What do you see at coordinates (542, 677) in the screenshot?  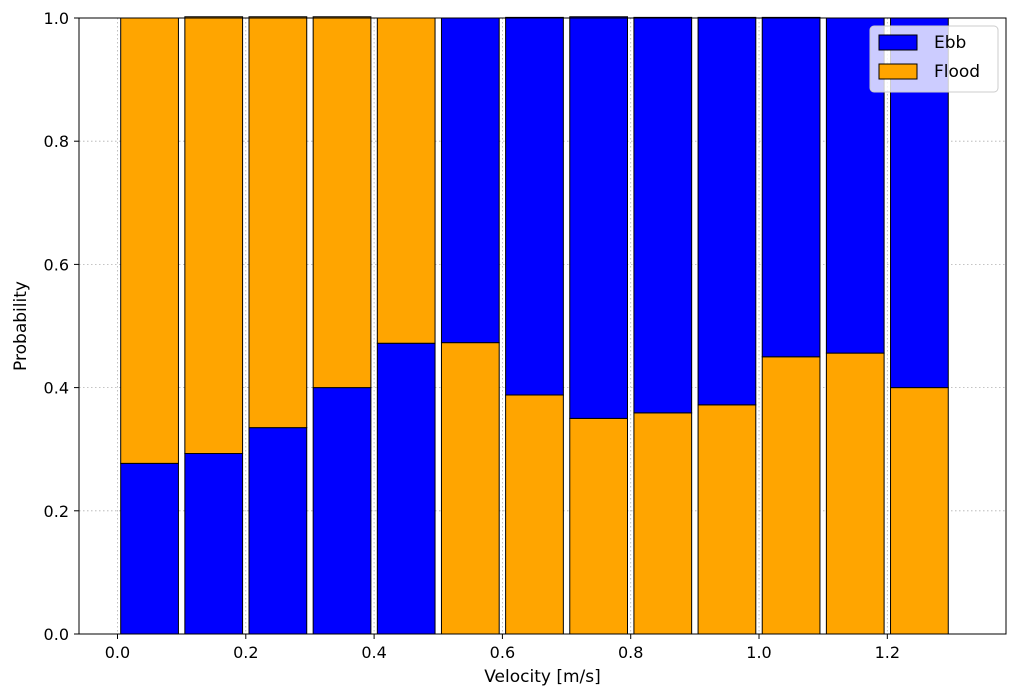 I see `x-axis-label: Velocity [m/s]` at bounding box center [542, 677].